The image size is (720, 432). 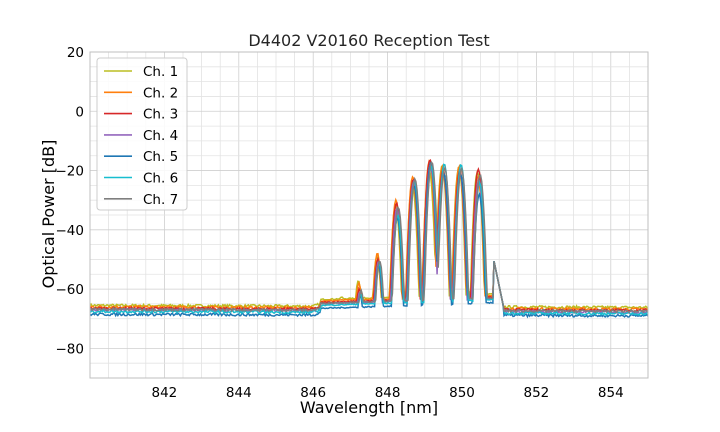 What do you see at coordinates (369, 407) in the screenshot?
I see `x-axis-label: Wavelength [nm]` at bounding box center [369, 407].